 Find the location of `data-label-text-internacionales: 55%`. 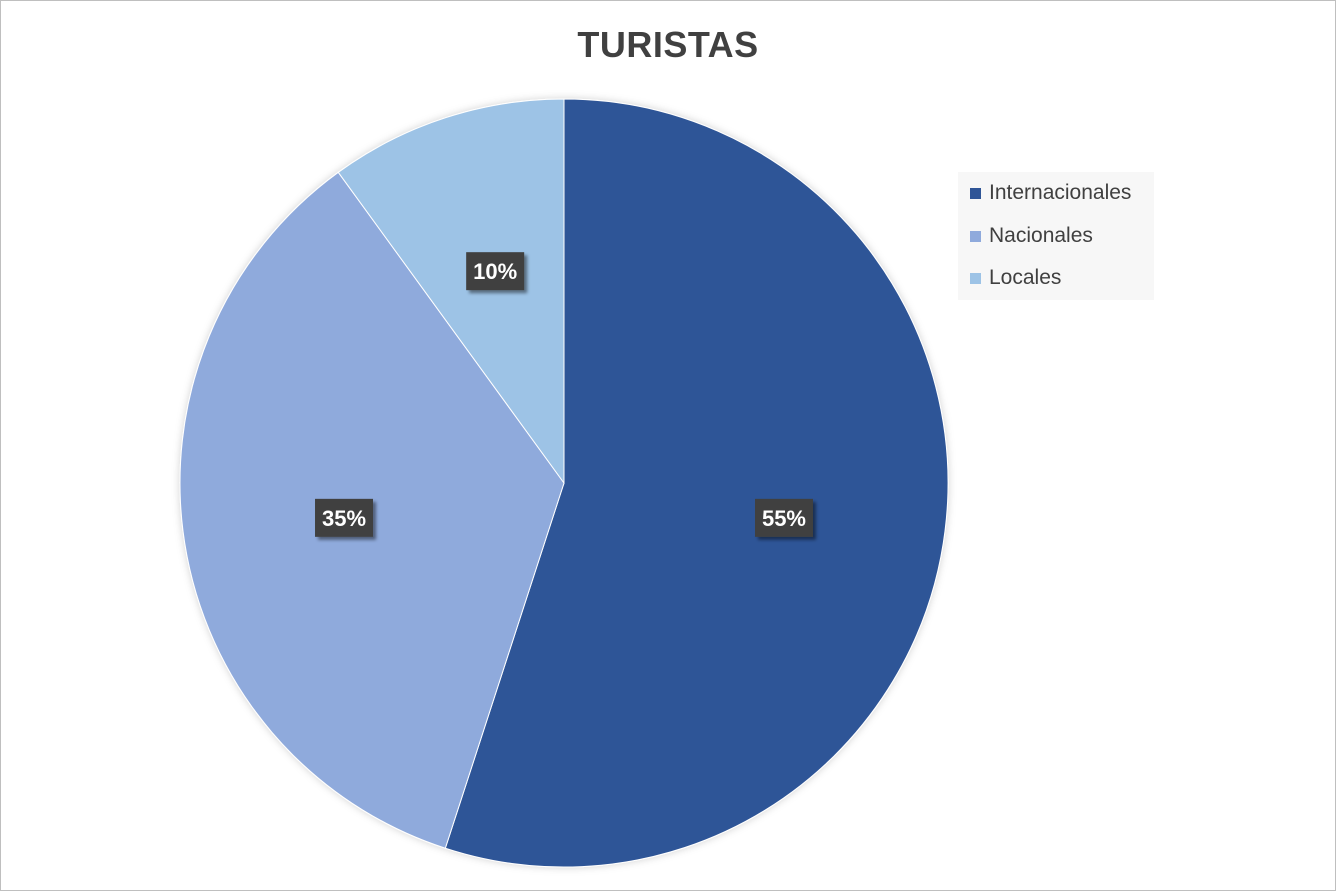

data-label-text-internacionales: 55% is located at coordinates (784, 518).